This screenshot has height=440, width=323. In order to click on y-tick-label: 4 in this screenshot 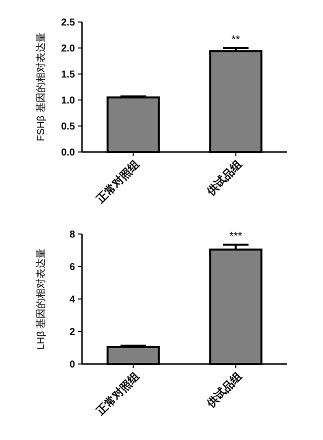, I will do `click(72, 300)`.